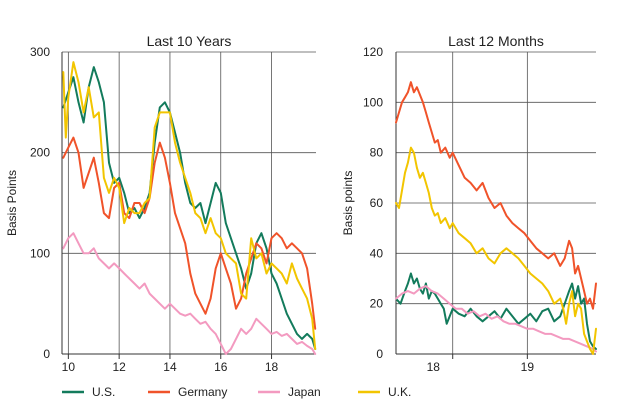  Describe the element at coordinates (40, 153) in the screenshot. I see `y-tick-label: 200` at that location.